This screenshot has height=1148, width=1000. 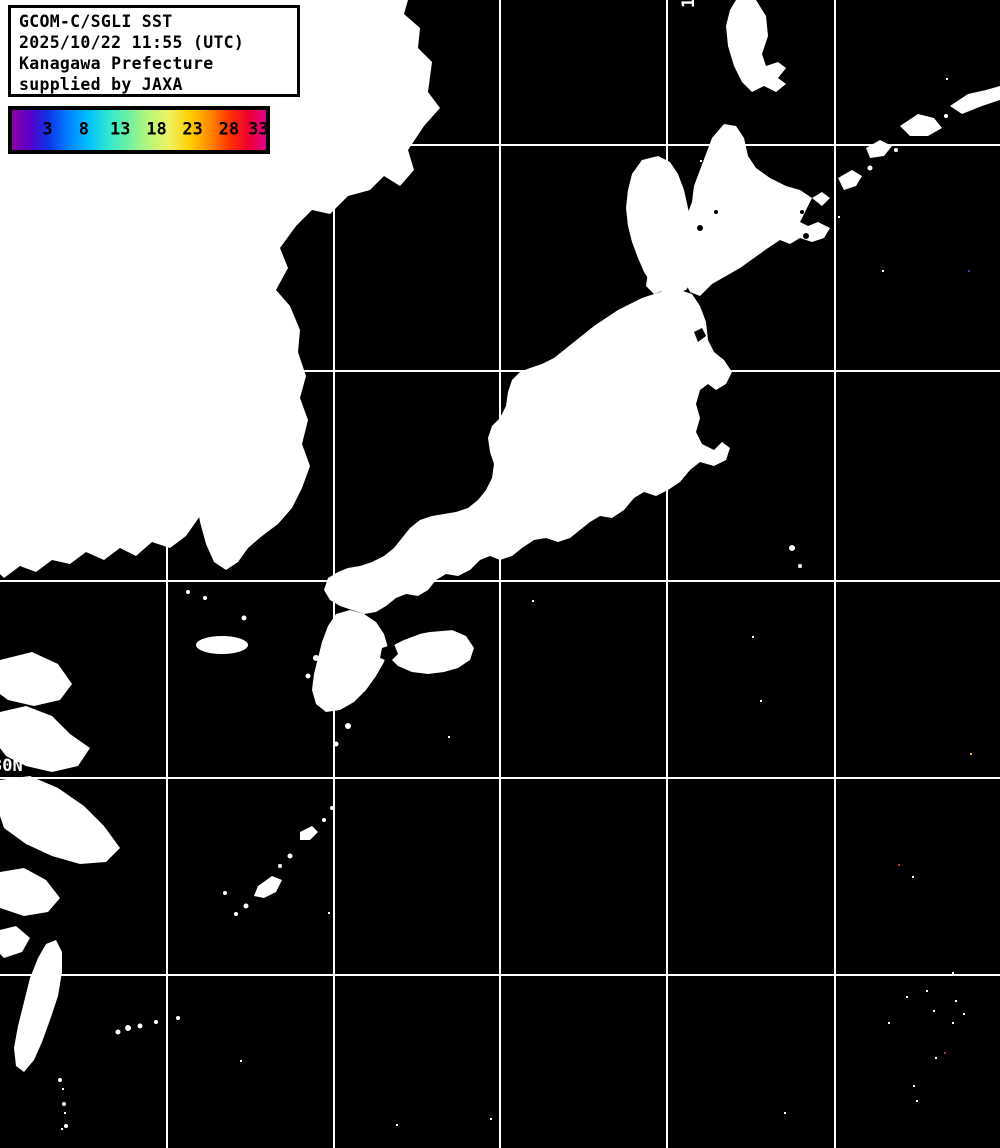 What do you see at coordinates (946, 116) in the screenshot?
I see `land-kuril-islet-c` at bounding box center [946, 116].